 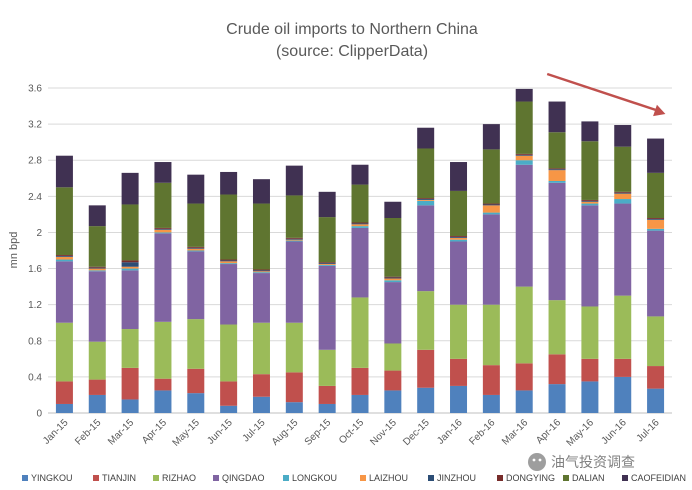 What do you see at coordinates (530, 478) in the screenshot?
I see `legend-label: DONGYING` at bounding box center [530, 478].